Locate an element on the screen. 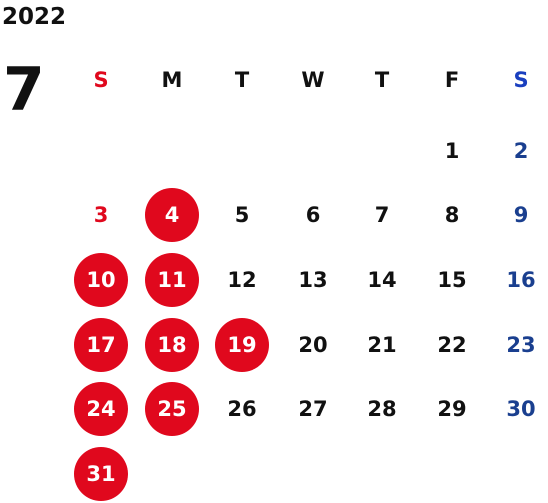 This screenshot has width=548, height=503. weekday-header-monday: M is located at coordinates (172, 80).